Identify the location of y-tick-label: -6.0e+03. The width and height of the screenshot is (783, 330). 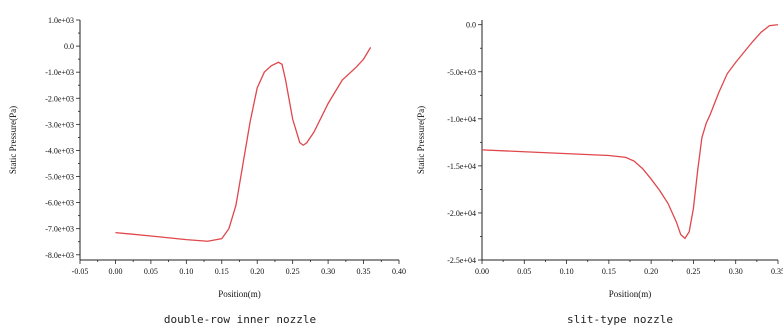
(59, 203).